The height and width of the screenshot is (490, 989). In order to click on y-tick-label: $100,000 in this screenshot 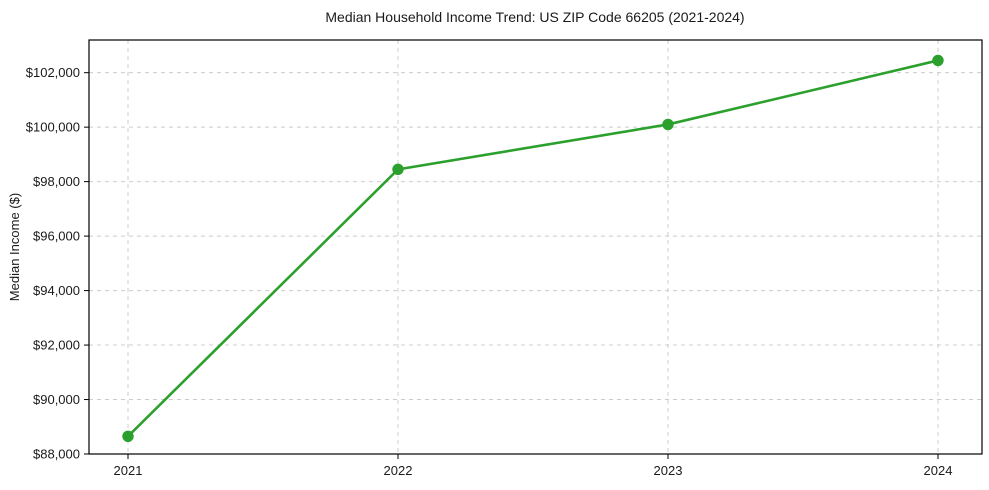, I will do `click(53, 127)`.